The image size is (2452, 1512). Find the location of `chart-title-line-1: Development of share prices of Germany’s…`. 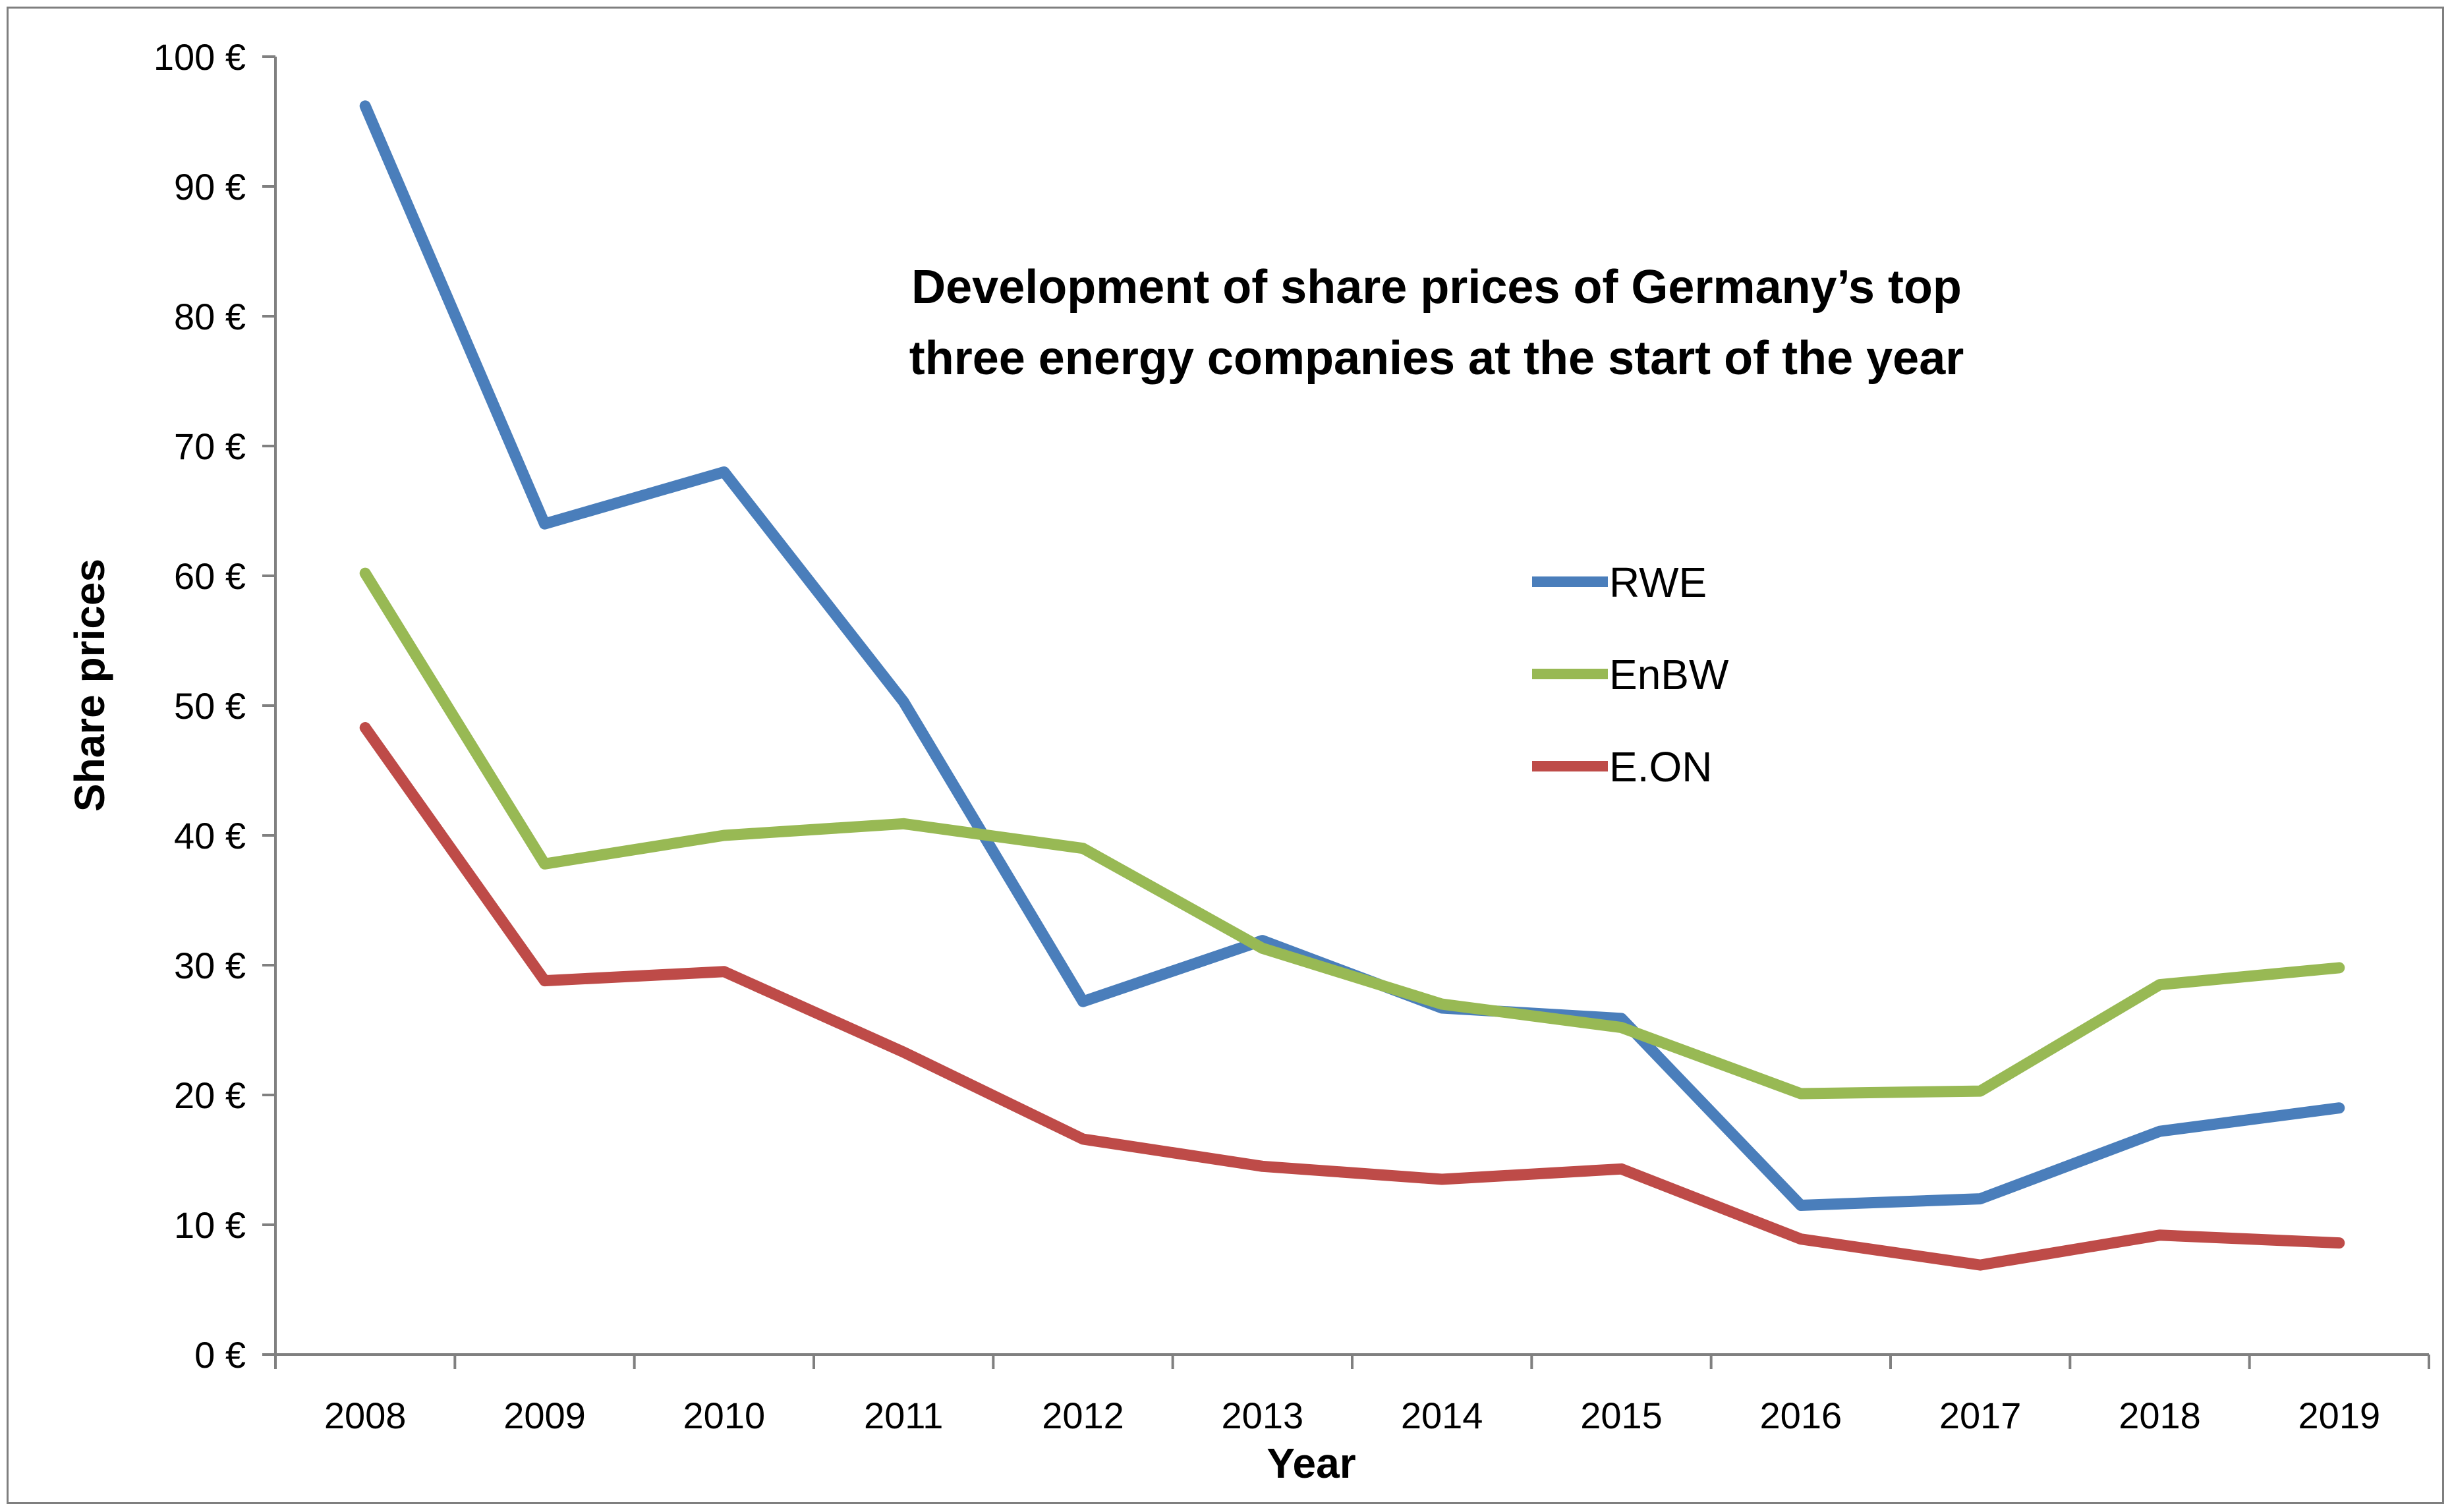

chart-title-line-1: Development of share prices of Germany’s… is located at coordinates (1436, 287).